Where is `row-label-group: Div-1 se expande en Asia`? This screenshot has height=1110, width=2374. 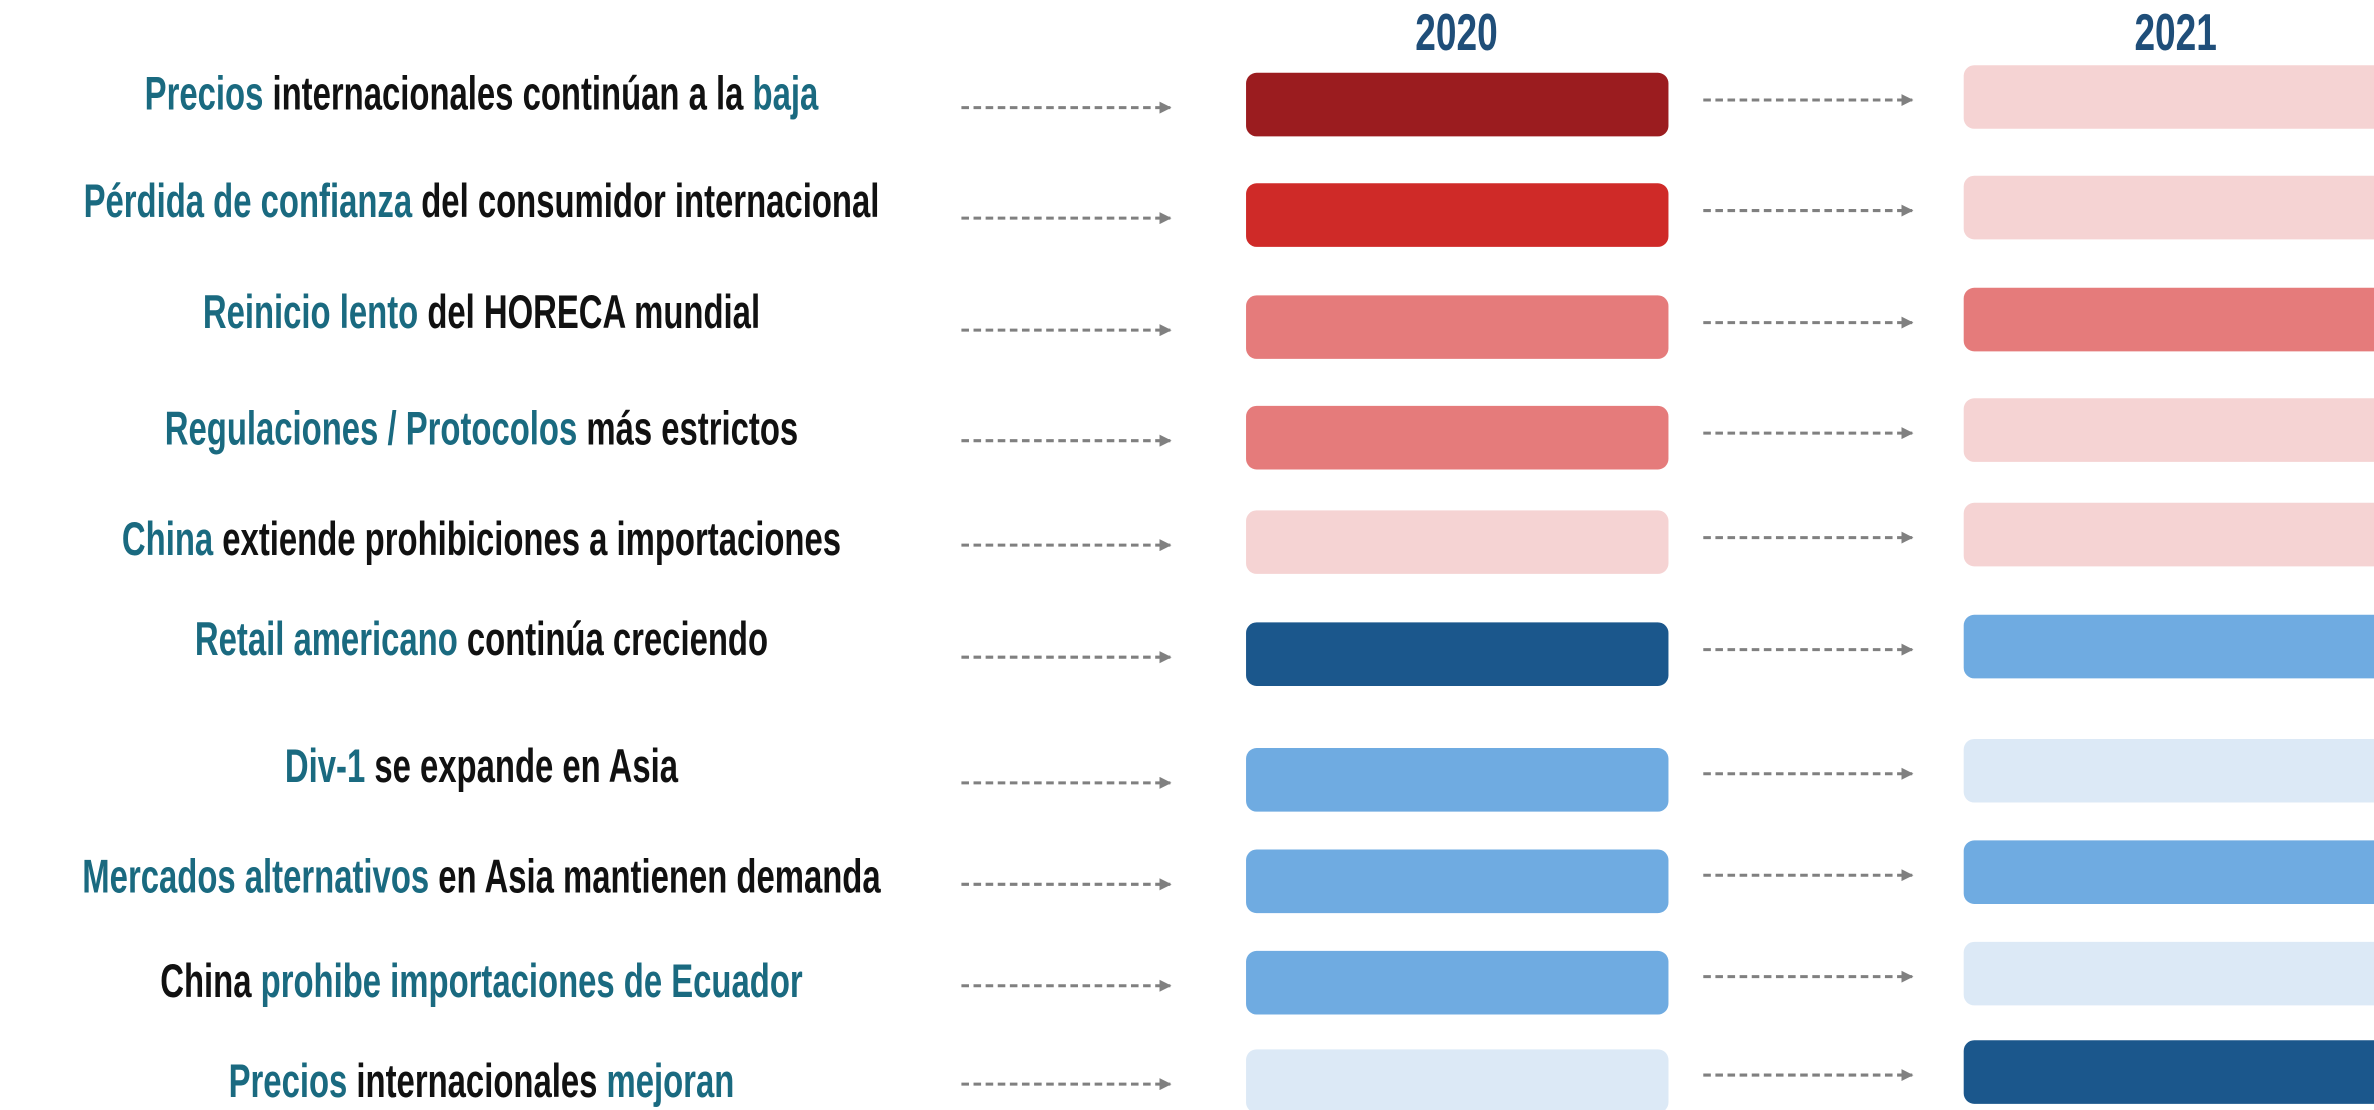 row-label-group: Div-1 se expande en Asia is located at coordinates (481, 765).